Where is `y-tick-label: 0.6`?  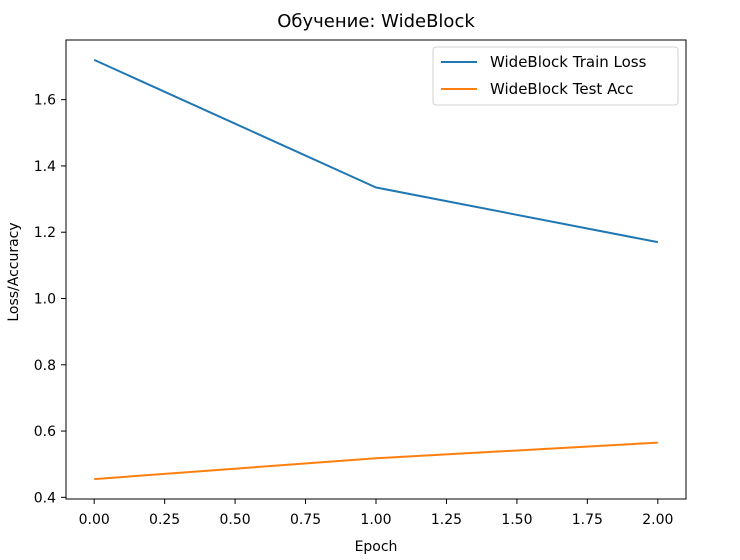 y-tick-label: 0.6 is located at coordinates (45, 432).